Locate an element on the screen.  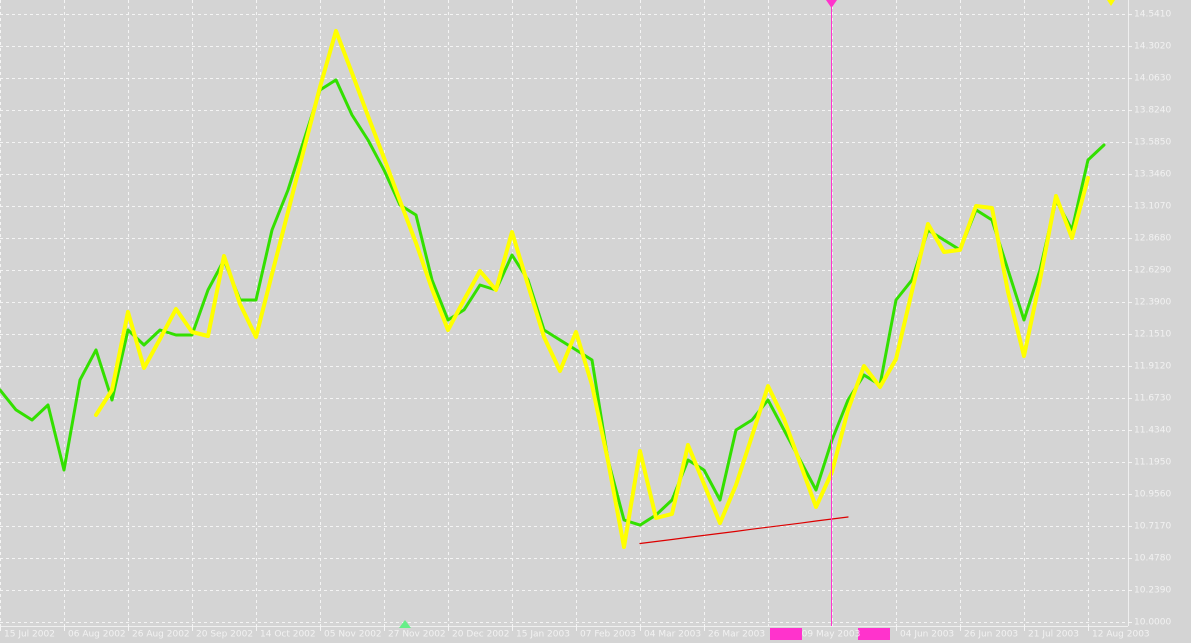
y-tick-label: 11.9120 is located at coordinates (1152, 367).